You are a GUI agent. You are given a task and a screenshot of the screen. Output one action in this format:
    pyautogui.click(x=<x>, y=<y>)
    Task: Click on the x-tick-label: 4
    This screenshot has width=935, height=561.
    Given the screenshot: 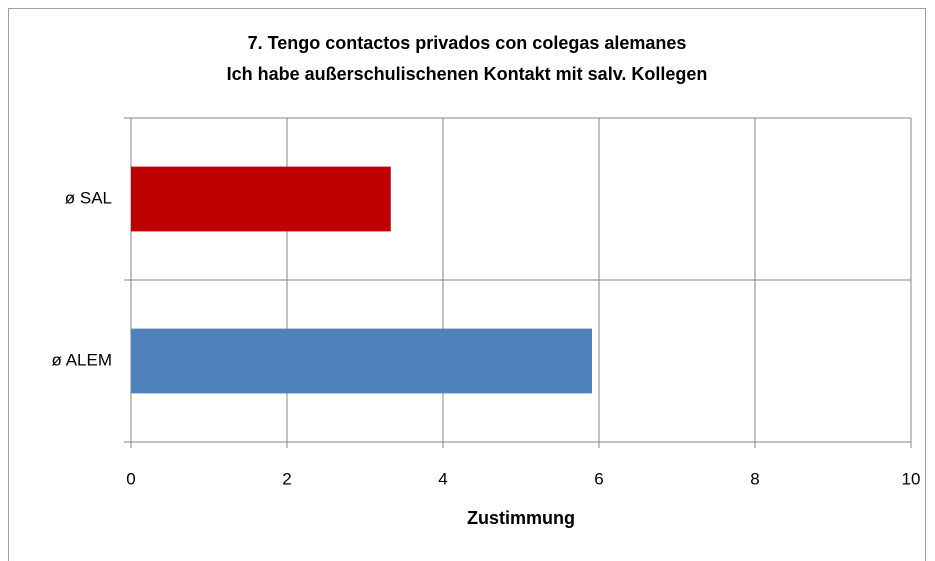 What is the action you would take?
    pyautogui.click(x=442, y=478)
    